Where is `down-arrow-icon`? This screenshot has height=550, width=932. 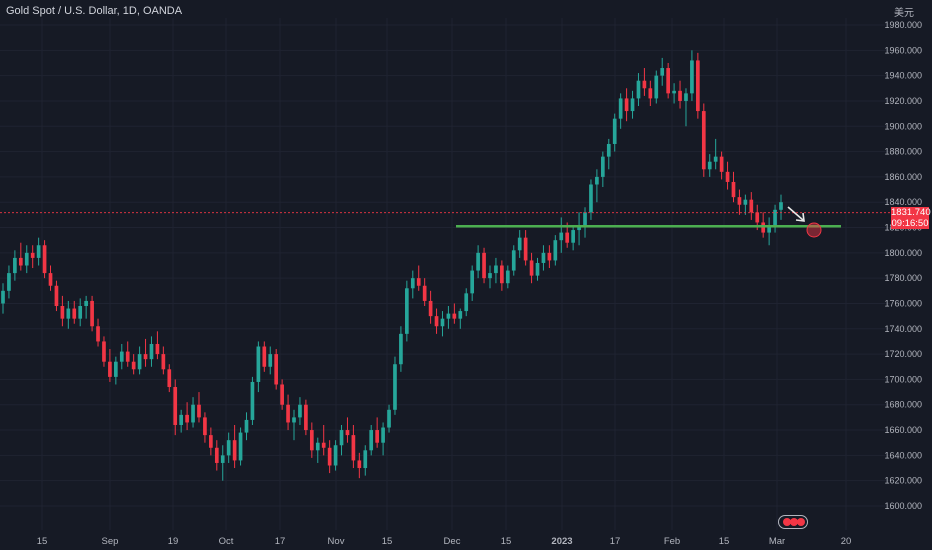
down-arrow-icon is located at coordinates (796, 214).